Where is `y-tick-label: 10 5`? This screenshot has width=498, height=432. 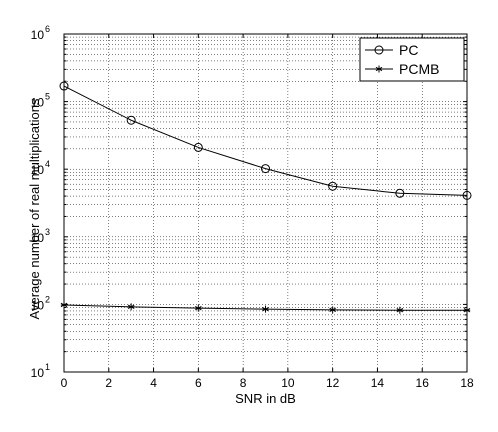
y-tick-label: 10 5 is located at coordinates (40, 101).